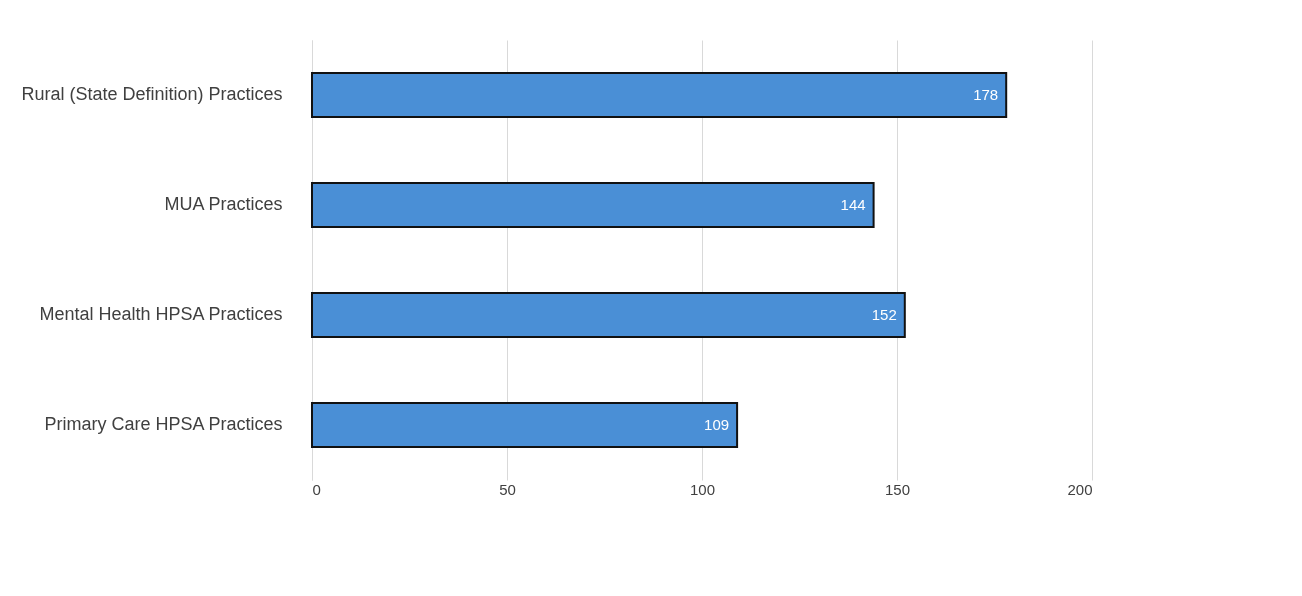  I want to click on y-tick-label: Rural (State Definition) Practices, so click(152, 94).